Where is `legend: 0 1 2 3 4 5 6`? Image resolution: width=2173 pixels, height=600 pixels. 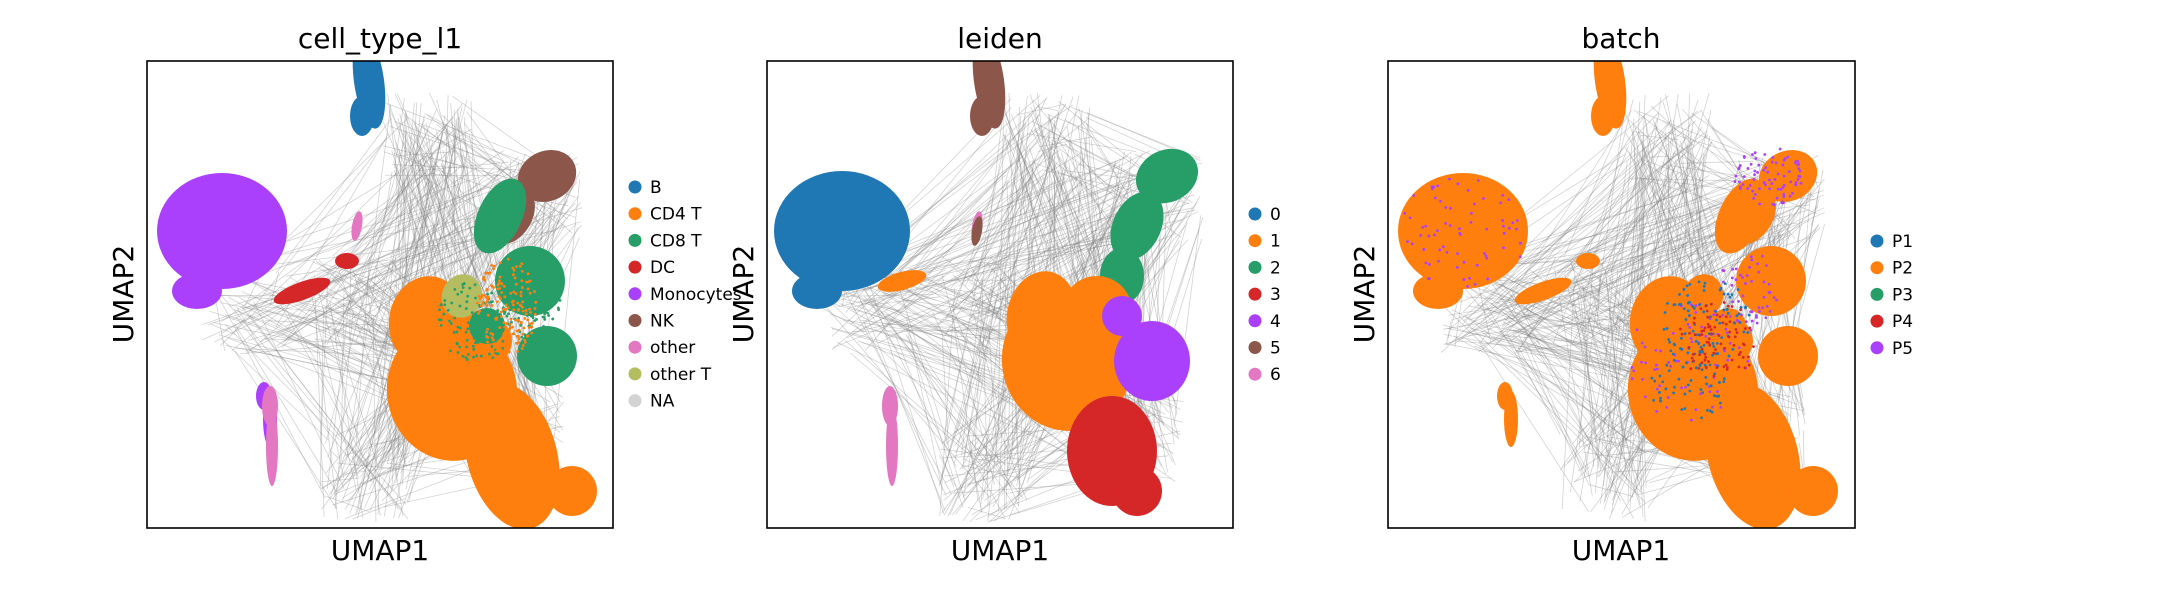
legend: 0 1 2 3 4 5 6 is located at coordinates (1264, 295).